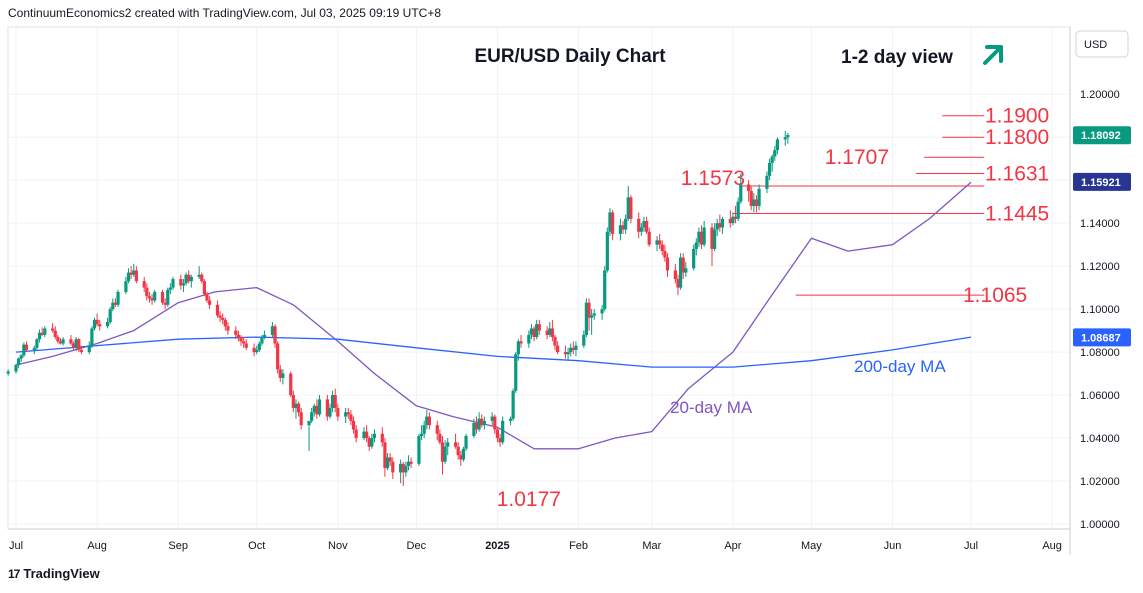 This screenshot has height=593, width=1143. What do you see at coordinates (1101, 136) in the screenshot?
I see `price-badge-label: 1.18092` at bounding box center [1101, 136].